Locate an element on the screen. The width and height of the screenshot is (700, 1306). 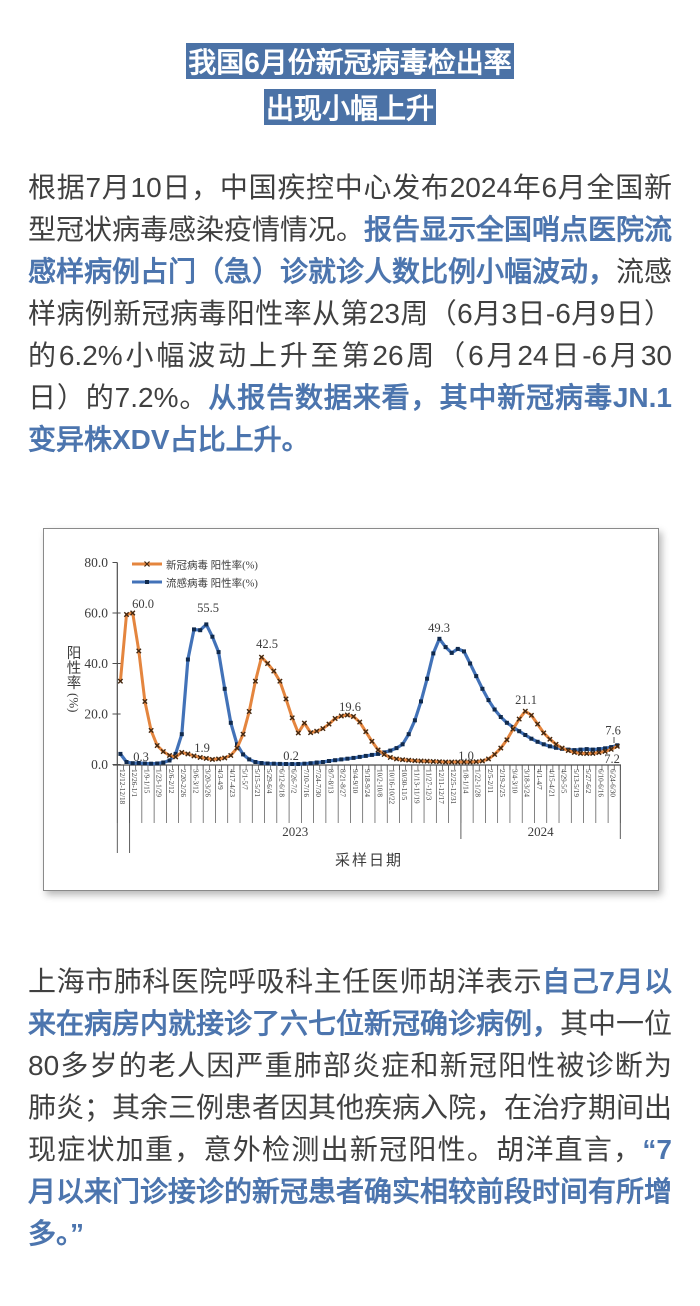
svg-text: 1.9 is located at coordinates (202, 748).